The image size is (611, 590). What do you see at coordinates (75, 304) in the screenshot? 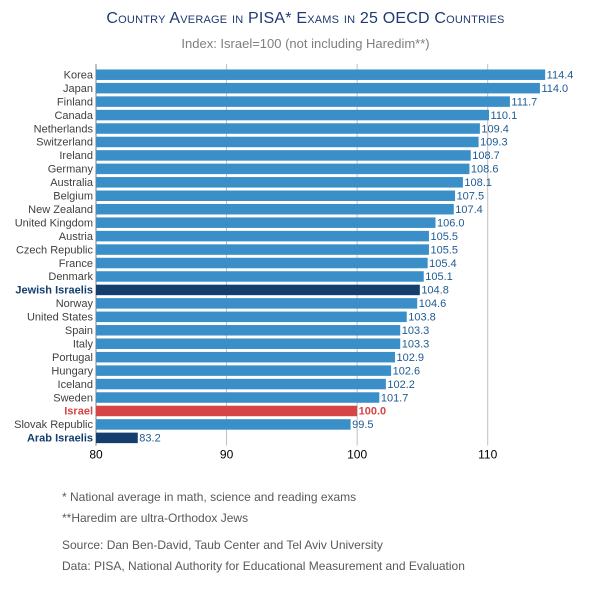
I see `category-label: Norway` at bounding box center [75, 304].